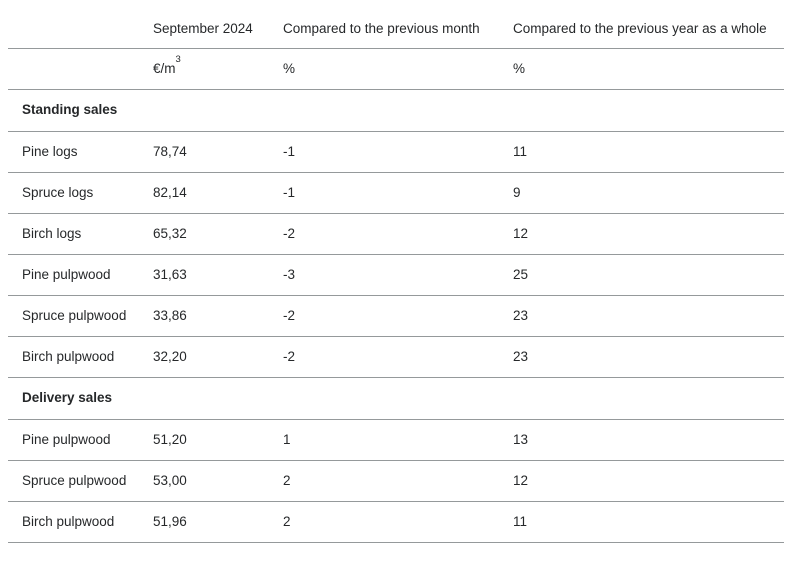 Image resolution: width=810 pixels, height=564 pixels. I want to click on table-row: Pine logs 78,74 -1 11, so click(396, 152).